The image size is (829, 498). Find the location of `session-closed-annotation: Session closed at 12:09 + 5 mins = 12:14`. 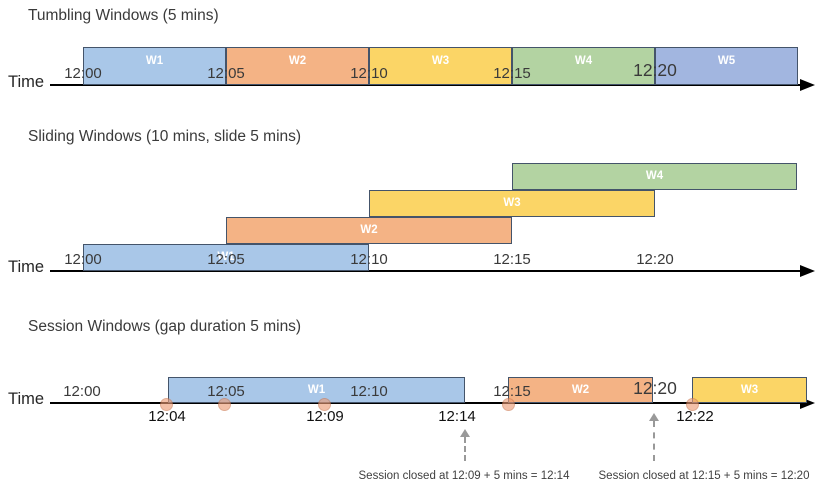

session-closed-annotation: Session closed at 12:09 + 5 mins = 12:14 is located at coordinates (464, 476).